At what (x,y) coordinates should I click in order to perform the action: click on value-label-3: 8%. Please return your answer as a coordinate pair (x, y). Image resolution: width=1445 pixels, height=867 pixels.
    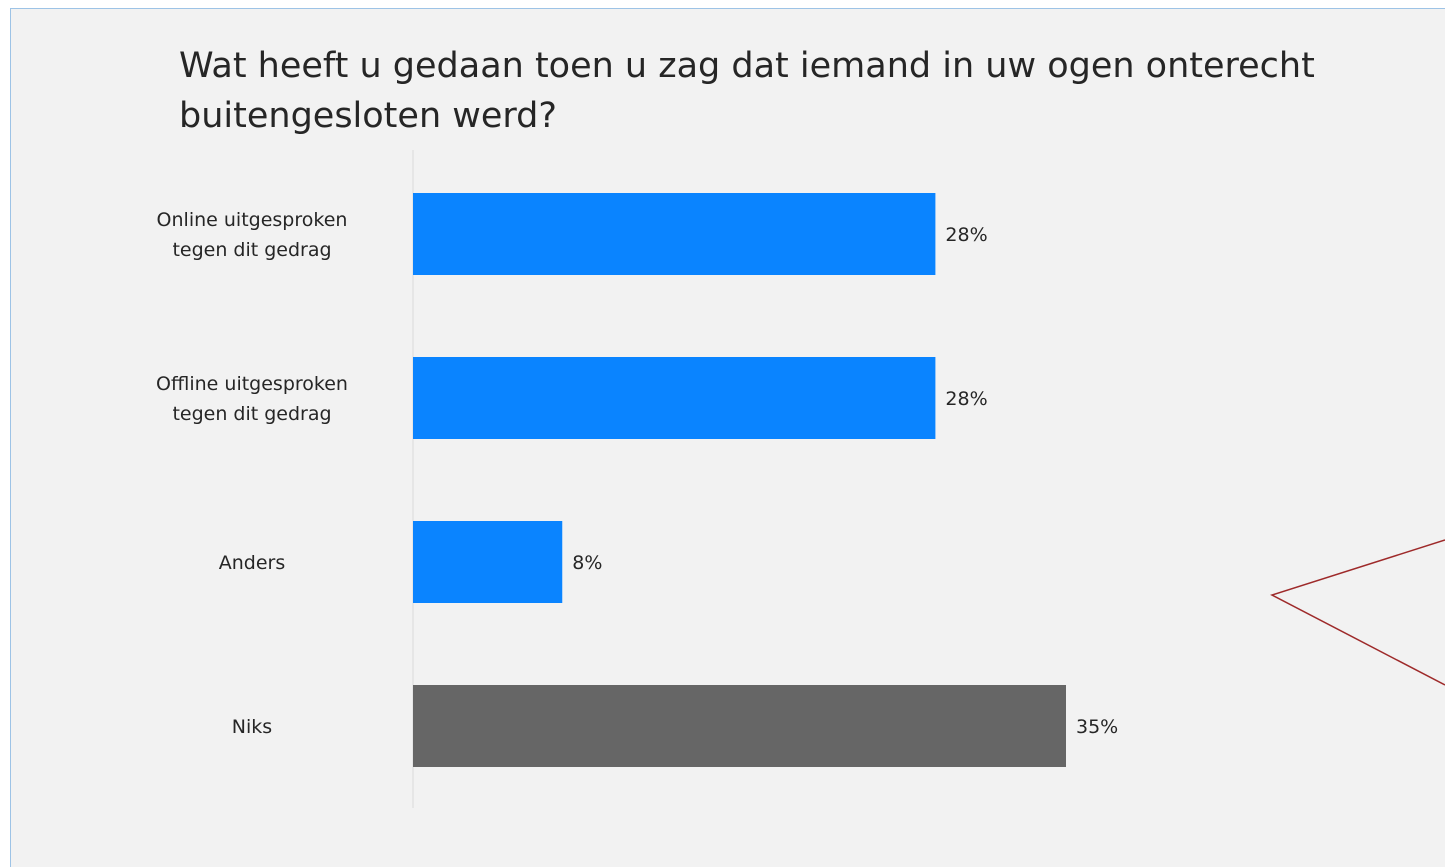
    Looking at the image, I should click on (587, 563).